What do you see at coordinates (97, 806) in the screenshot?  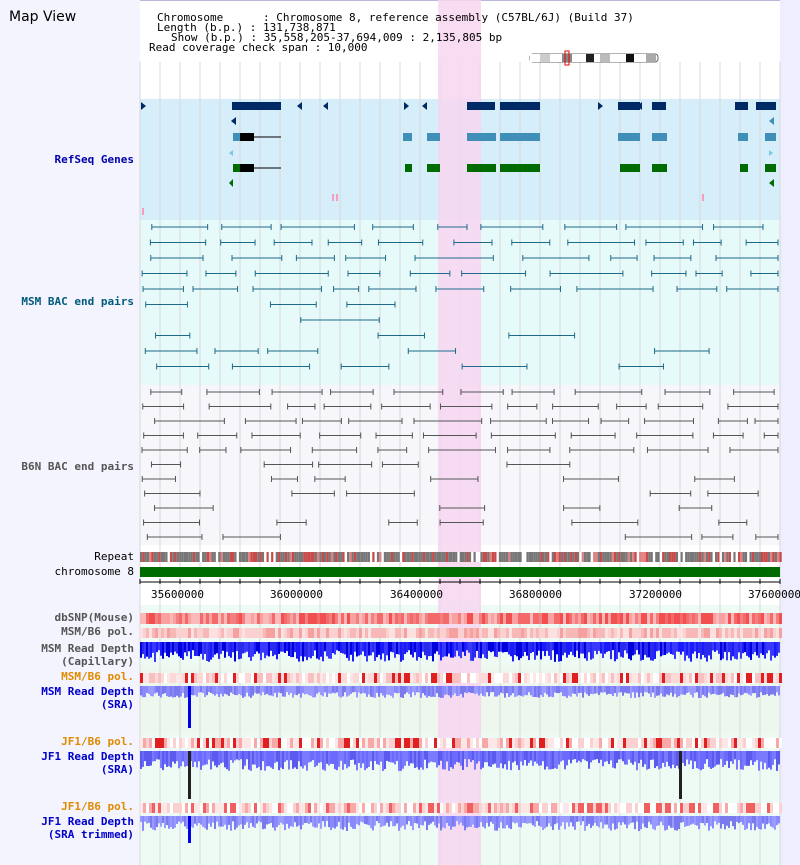 I see `track-label-jf1-b6-pol-2: JF1/B6 pol.` at bounding box center [97, 806].